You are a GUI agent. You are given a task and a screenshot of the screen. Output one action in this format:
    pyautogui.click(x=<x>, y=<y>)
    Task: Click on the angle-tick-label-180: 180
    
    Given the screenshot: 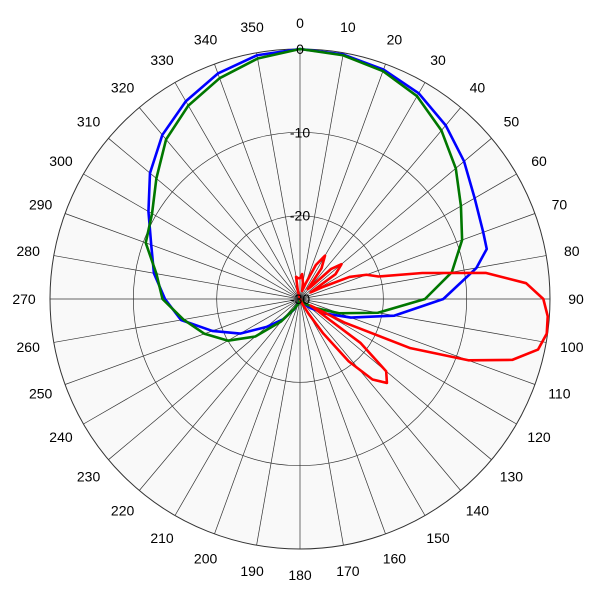 What is the action you would take?
    pyautogui.click(x=300, y=575)
    